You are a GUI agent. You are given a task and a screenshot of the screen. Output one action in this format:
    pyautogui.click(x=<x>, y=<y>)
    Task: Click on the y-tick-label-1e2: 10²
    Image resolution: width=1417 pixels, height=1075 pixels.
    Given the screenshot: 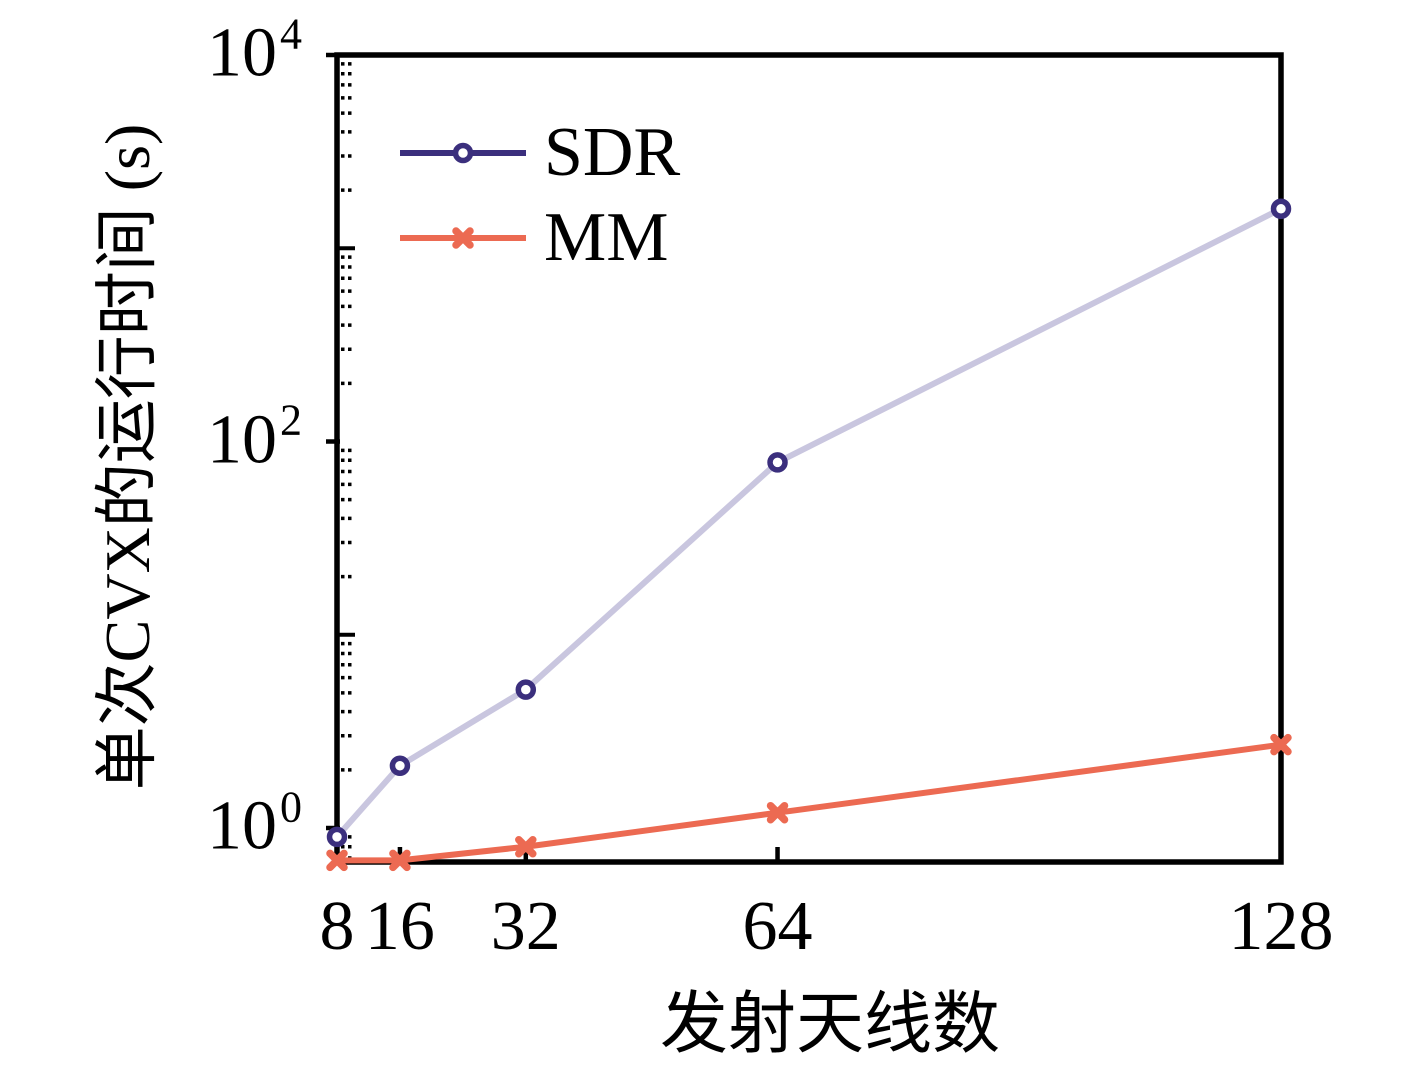 What is the action you would take?
    pyautogui.click(x=254, y=436)
    